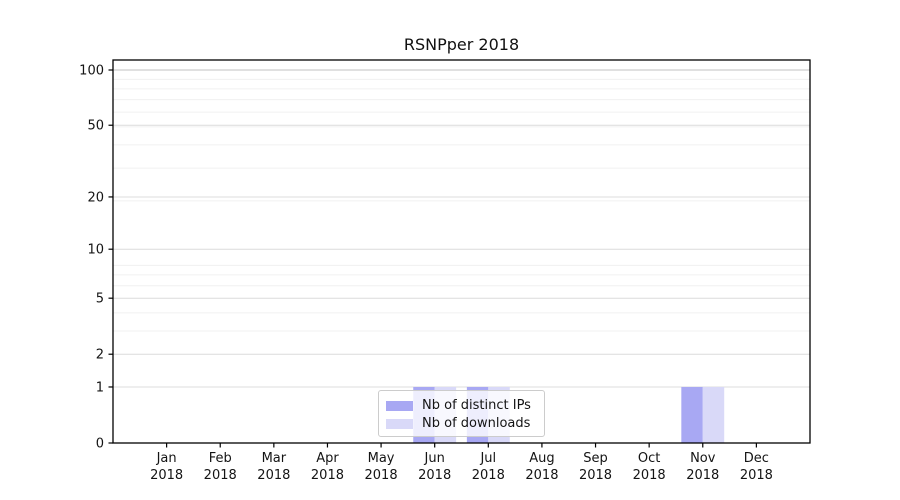  What do you see at coordinates (100, 299) in the screenshot?
I see `y-tick-label: 5` at bounding box center [100, 299].